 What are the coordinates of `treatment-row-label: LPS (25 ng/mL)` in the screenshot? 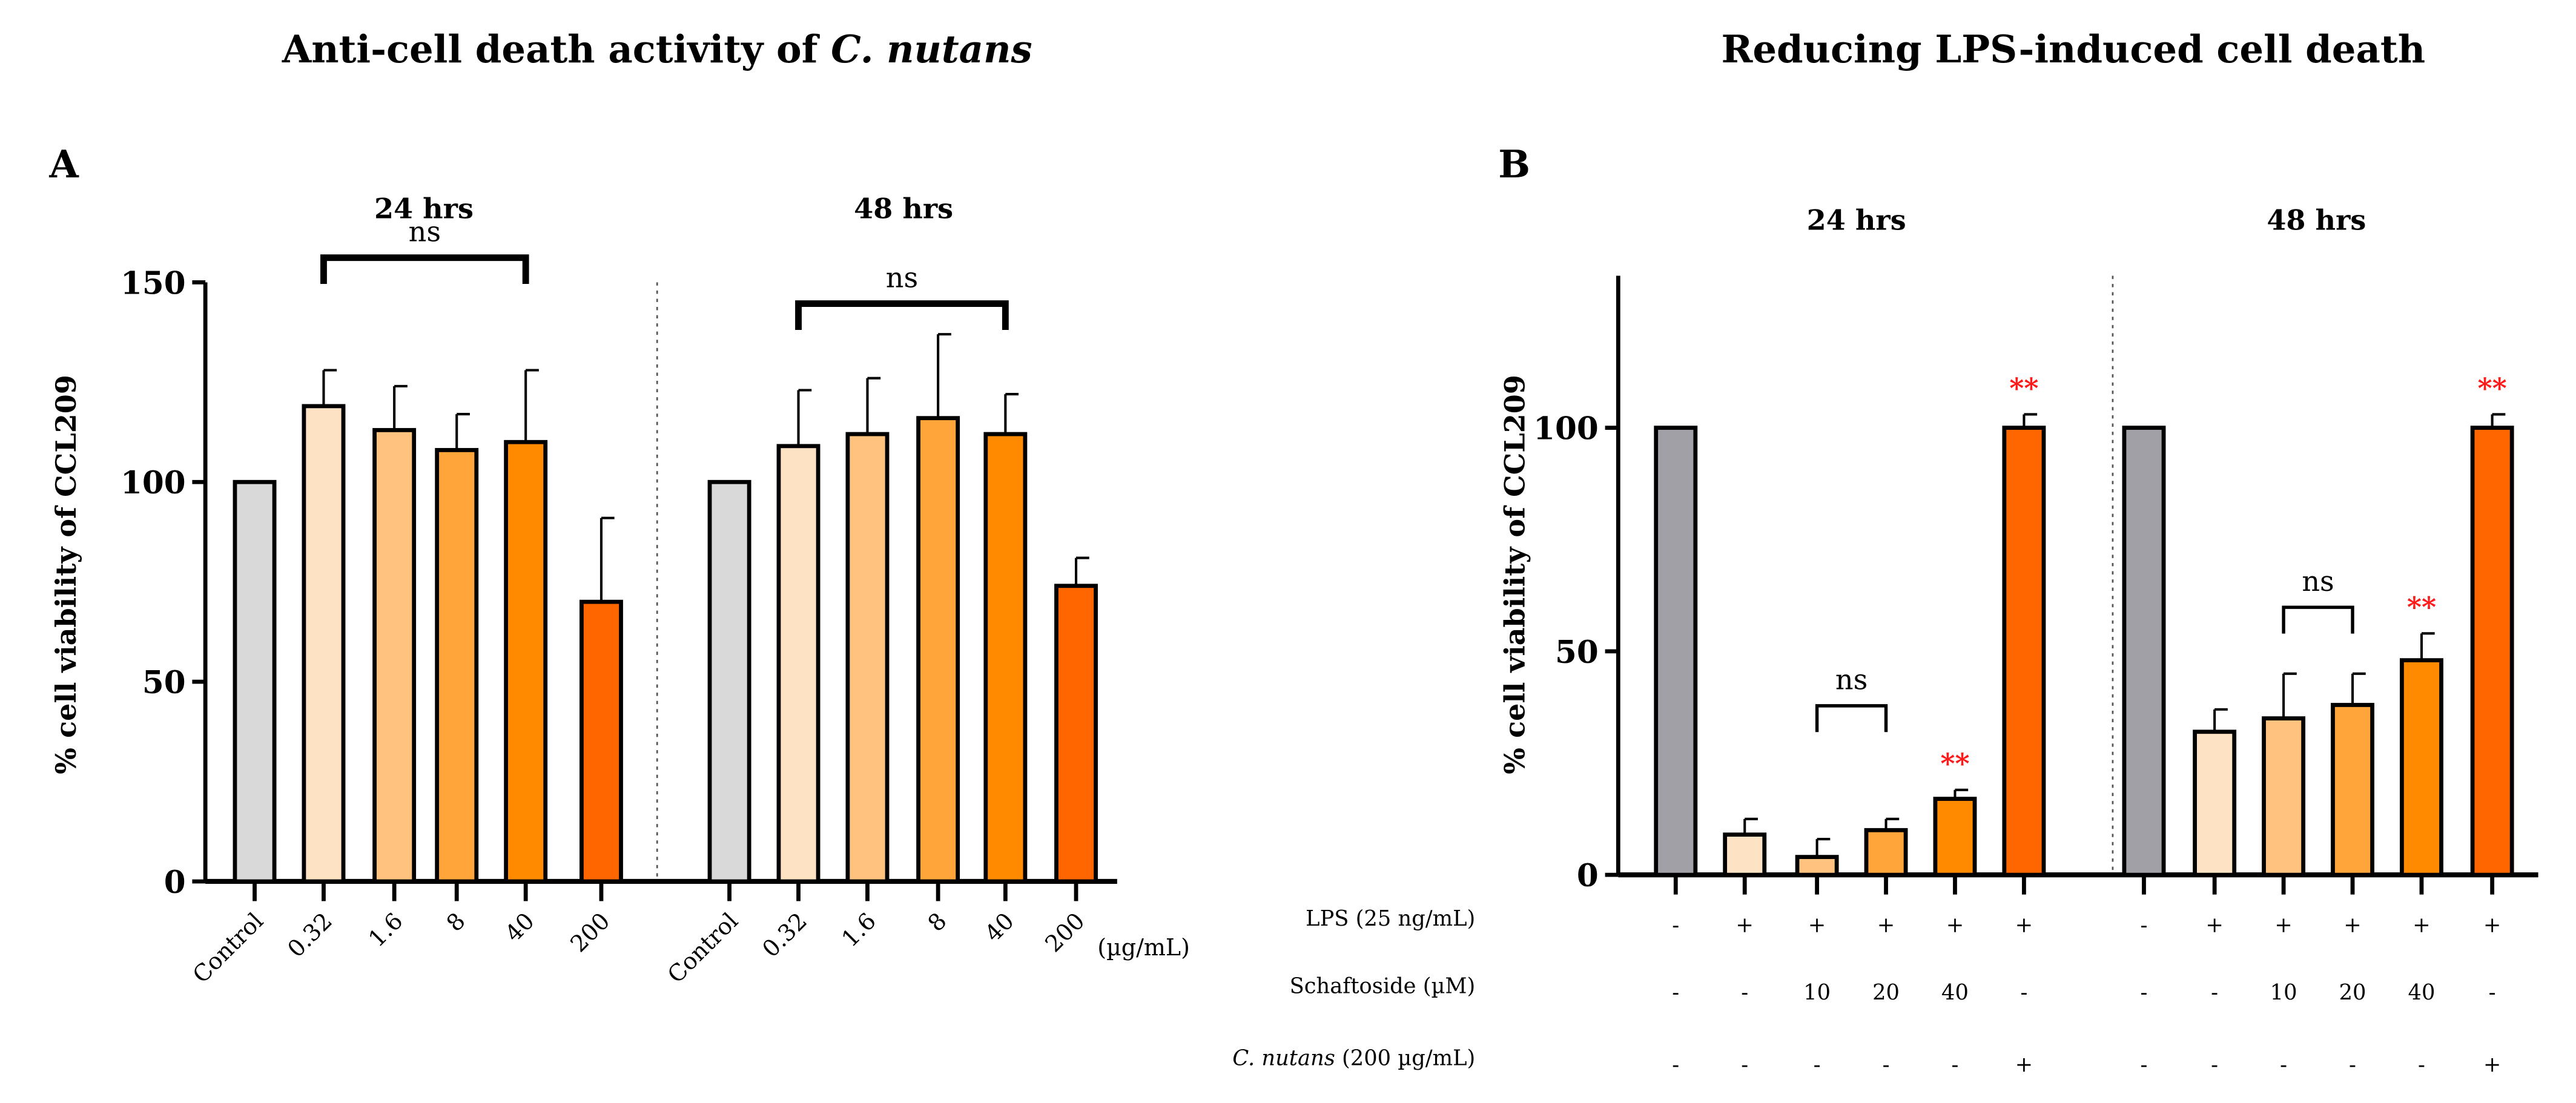 It's located at (1390, 918).